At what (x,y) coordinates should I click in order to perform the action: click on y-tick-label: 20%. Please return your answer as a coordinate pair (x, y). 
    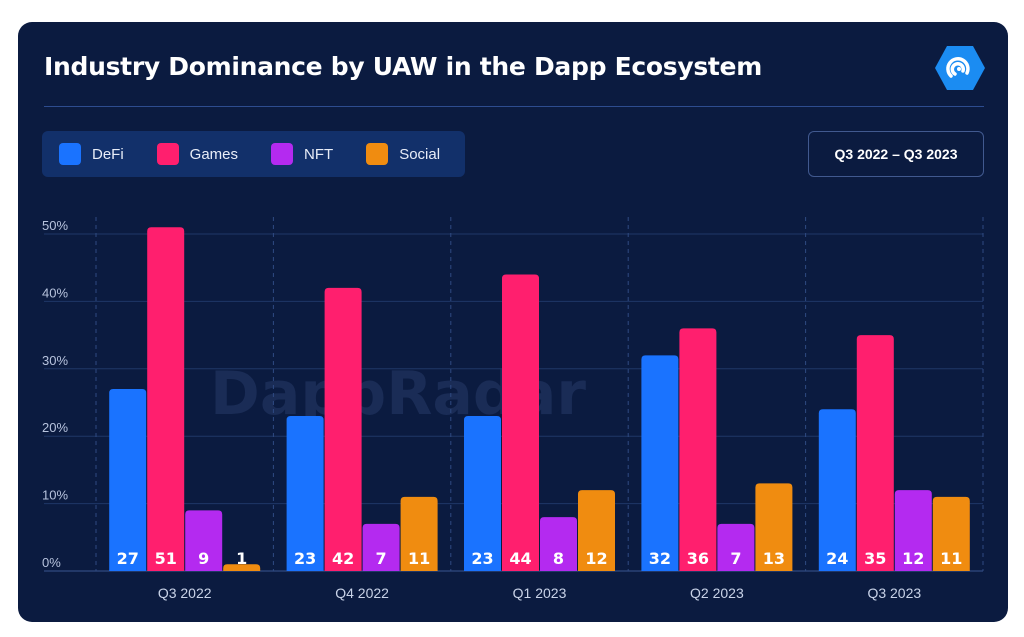
    Looking at the image, I should click on (55, 427).